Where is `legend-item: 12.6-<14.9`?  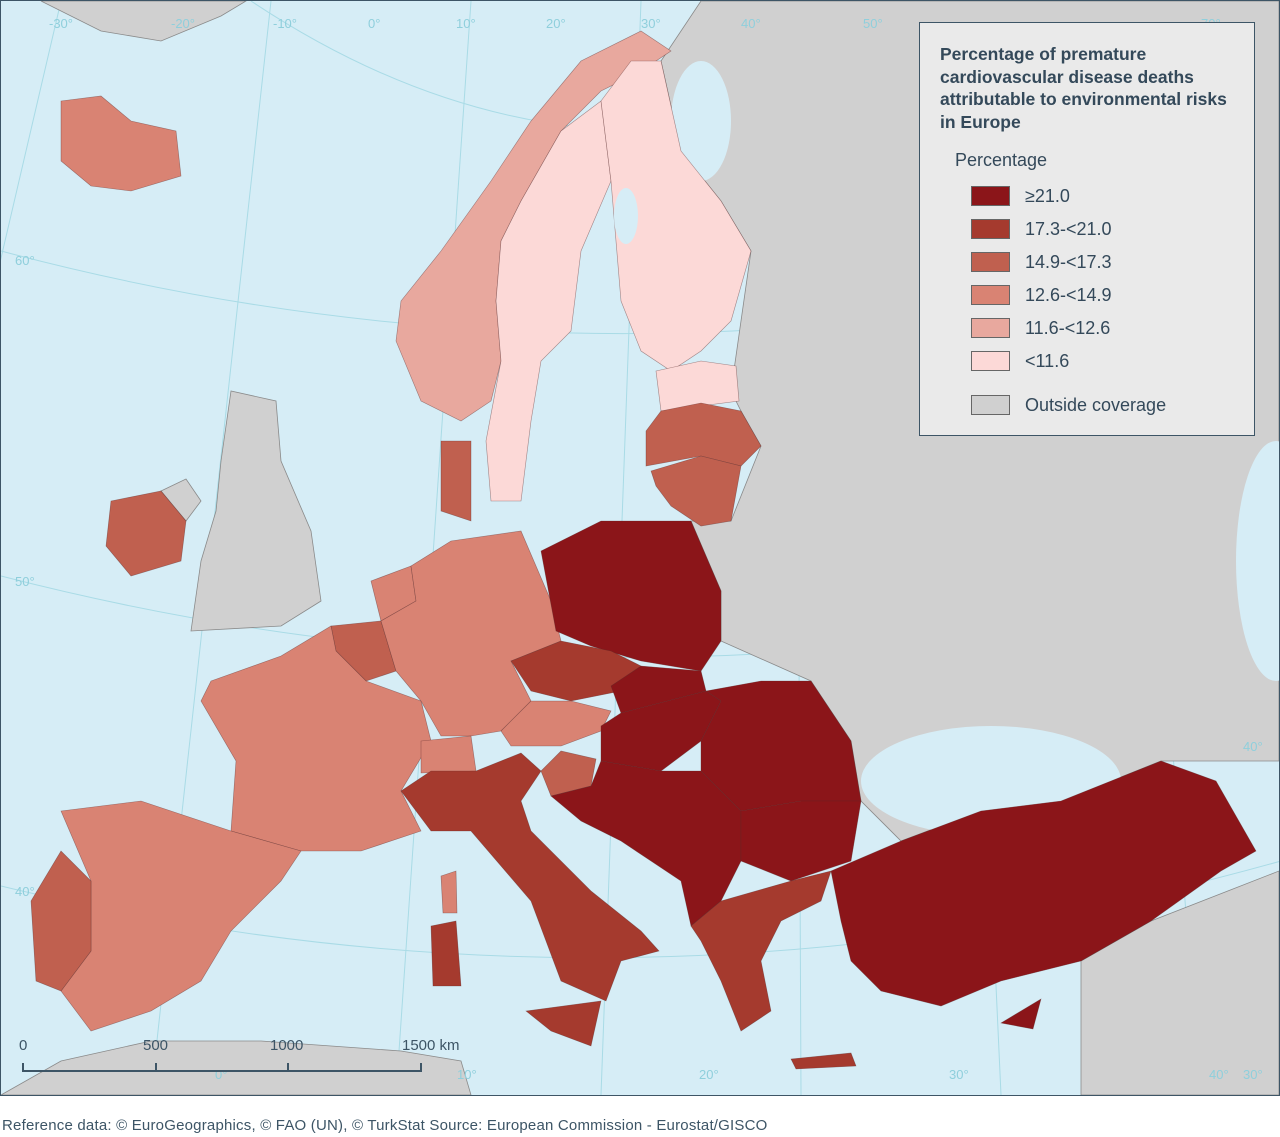
legend-item: 12.6-<14.9 is located at coordinates (1041, 295).